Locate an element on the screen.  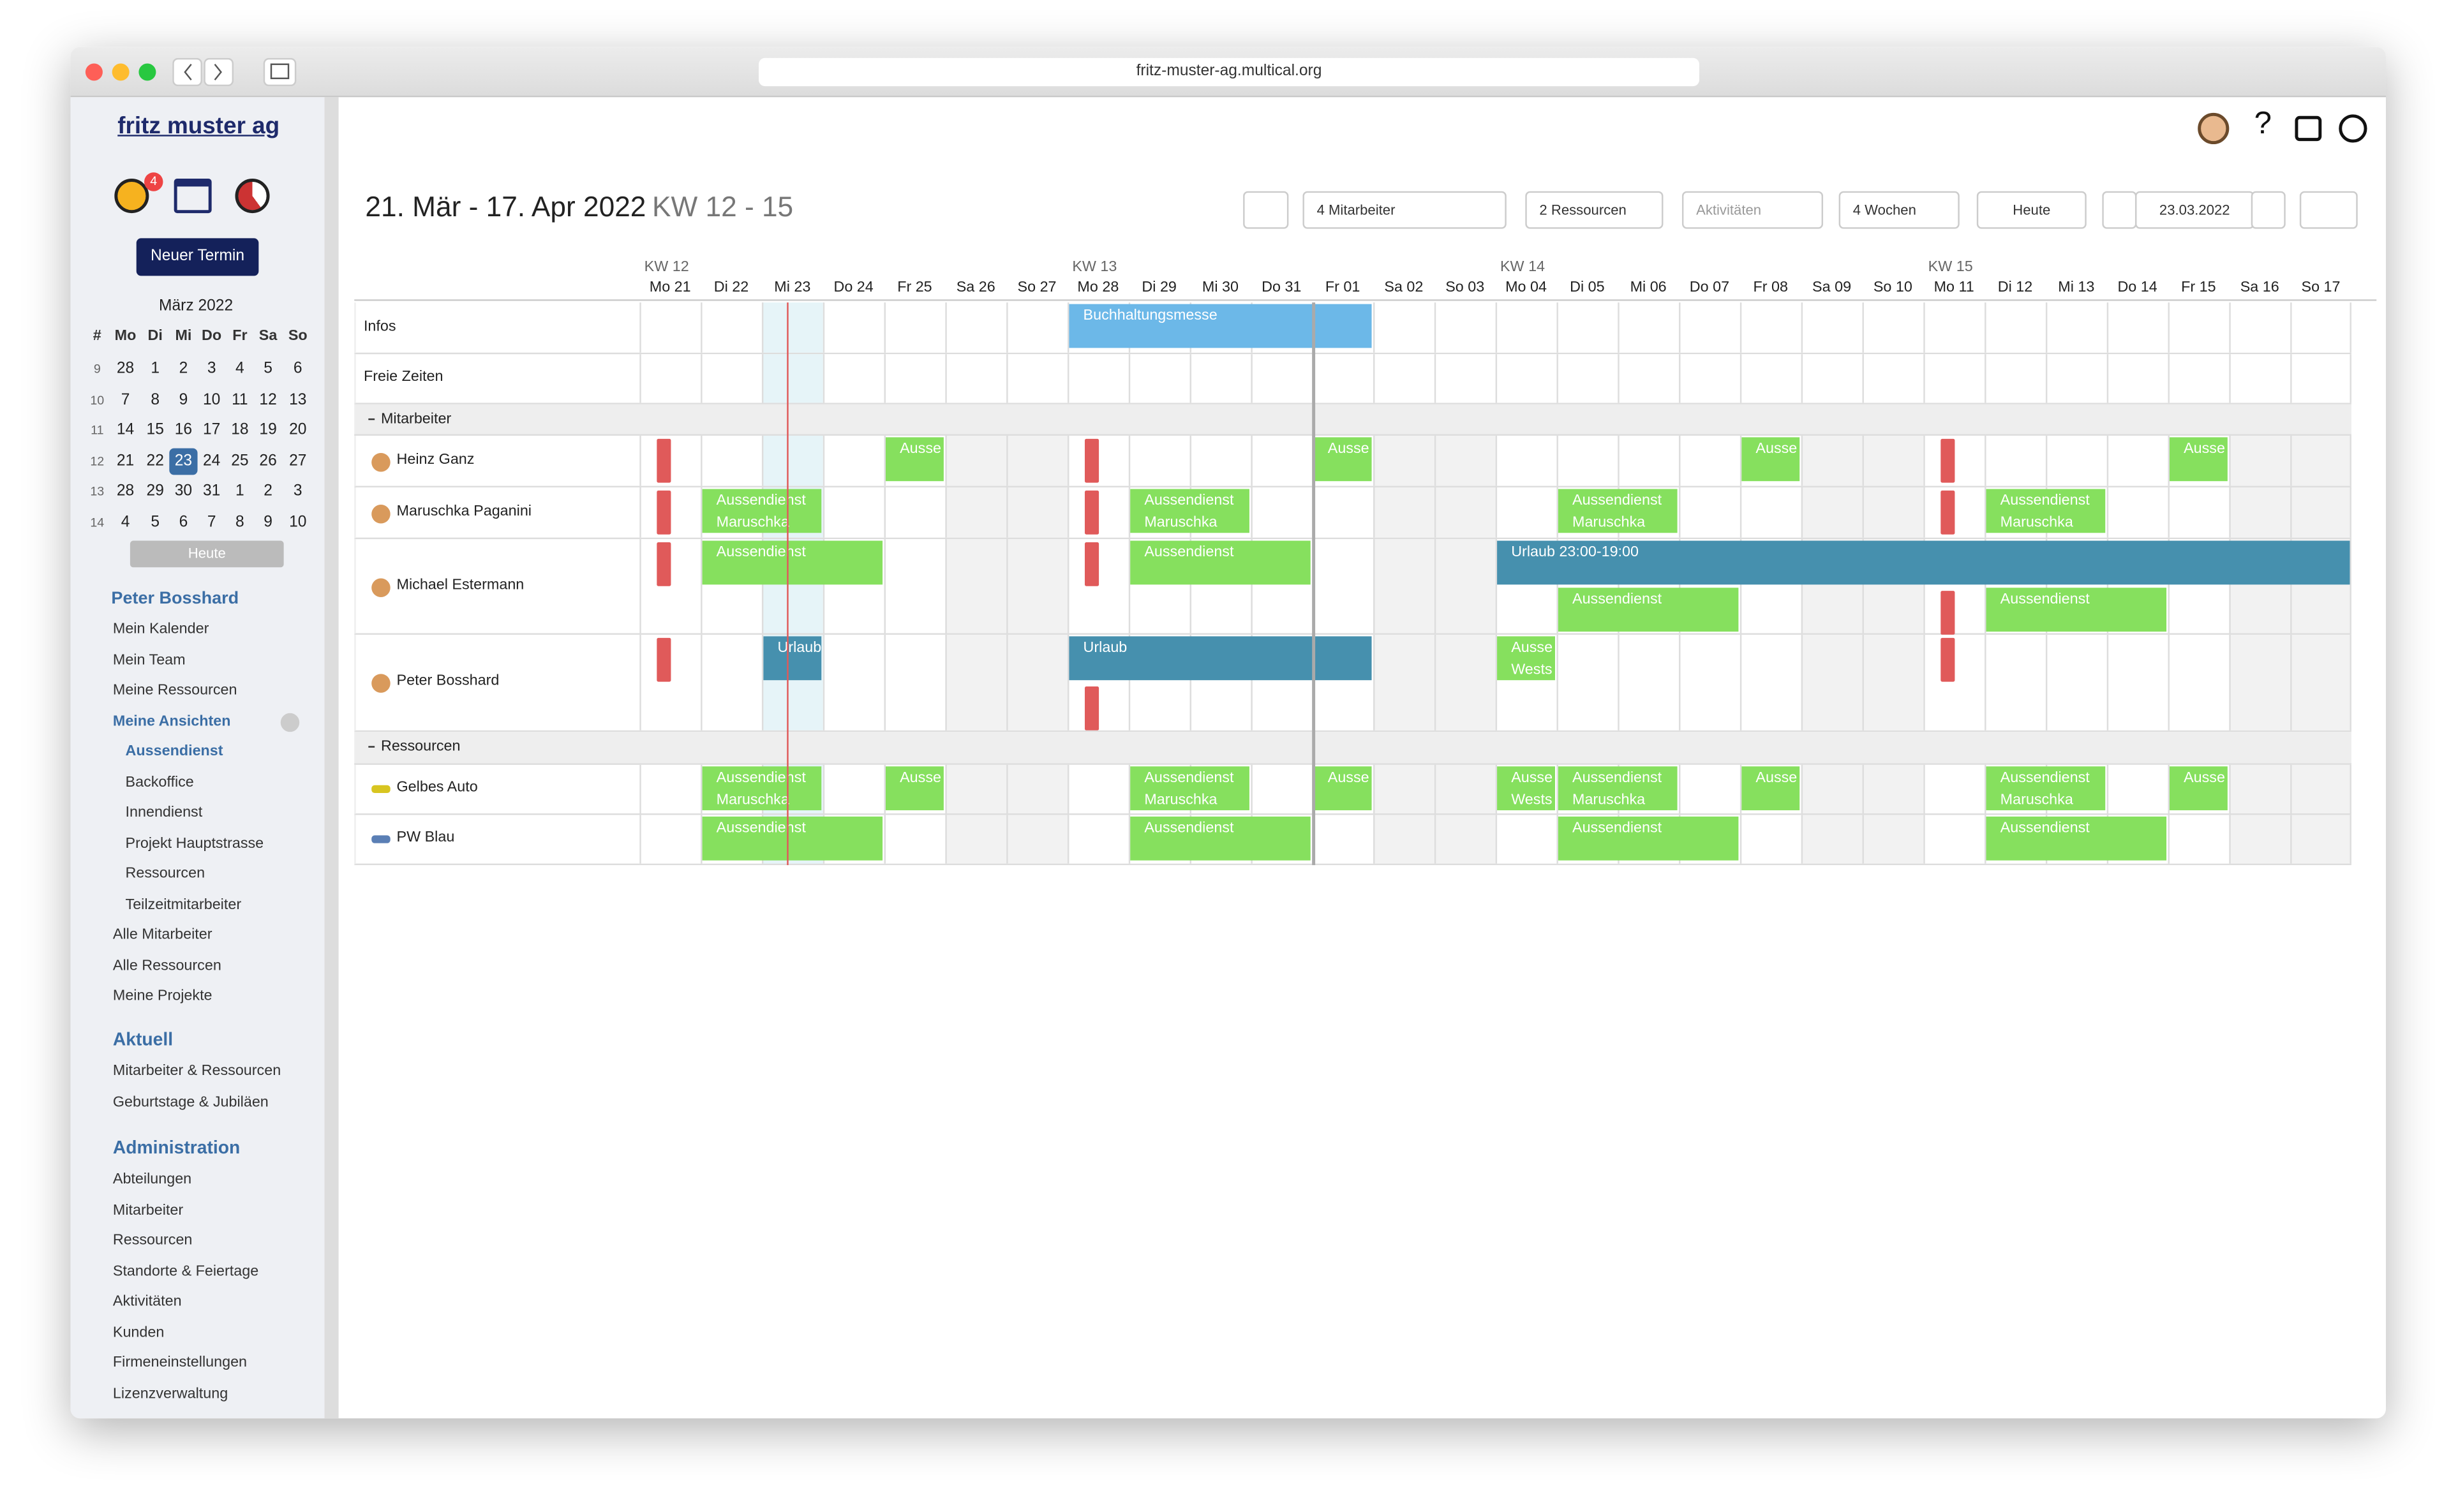
nav-item: Innendienst is located at coordinates (164, 813).